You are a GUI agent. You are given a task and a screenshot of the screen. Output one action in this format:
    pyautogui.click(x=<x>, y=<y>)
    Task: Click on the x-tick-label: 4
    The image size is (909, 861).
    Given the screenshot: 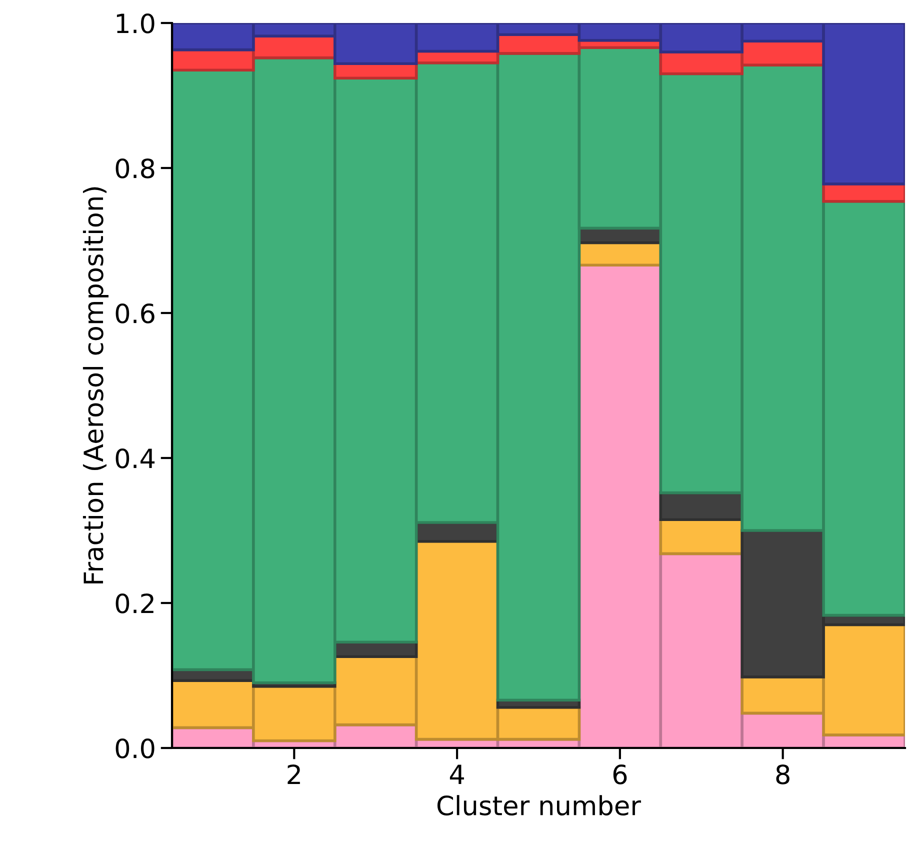 What is the action you would take?
    pyautogui.click(x=457, y=774)
    